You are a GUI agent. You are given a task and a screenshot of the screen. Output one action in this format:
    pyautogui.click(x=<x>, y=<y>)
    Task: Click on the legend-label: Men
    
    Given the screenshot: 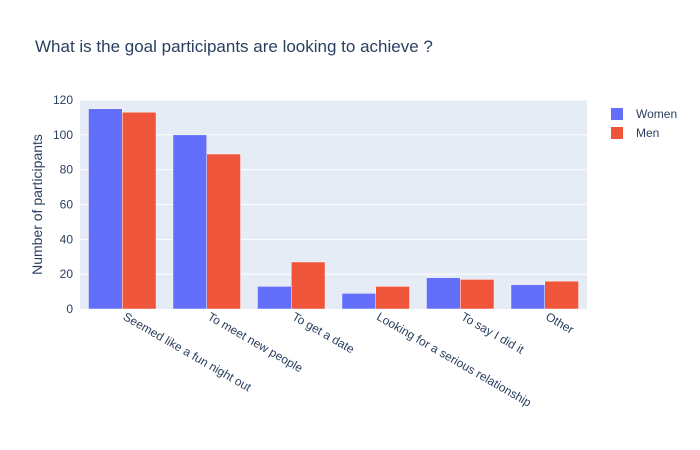 What is the action you would take?
    pyautogui.click(x=647, y=133)
    